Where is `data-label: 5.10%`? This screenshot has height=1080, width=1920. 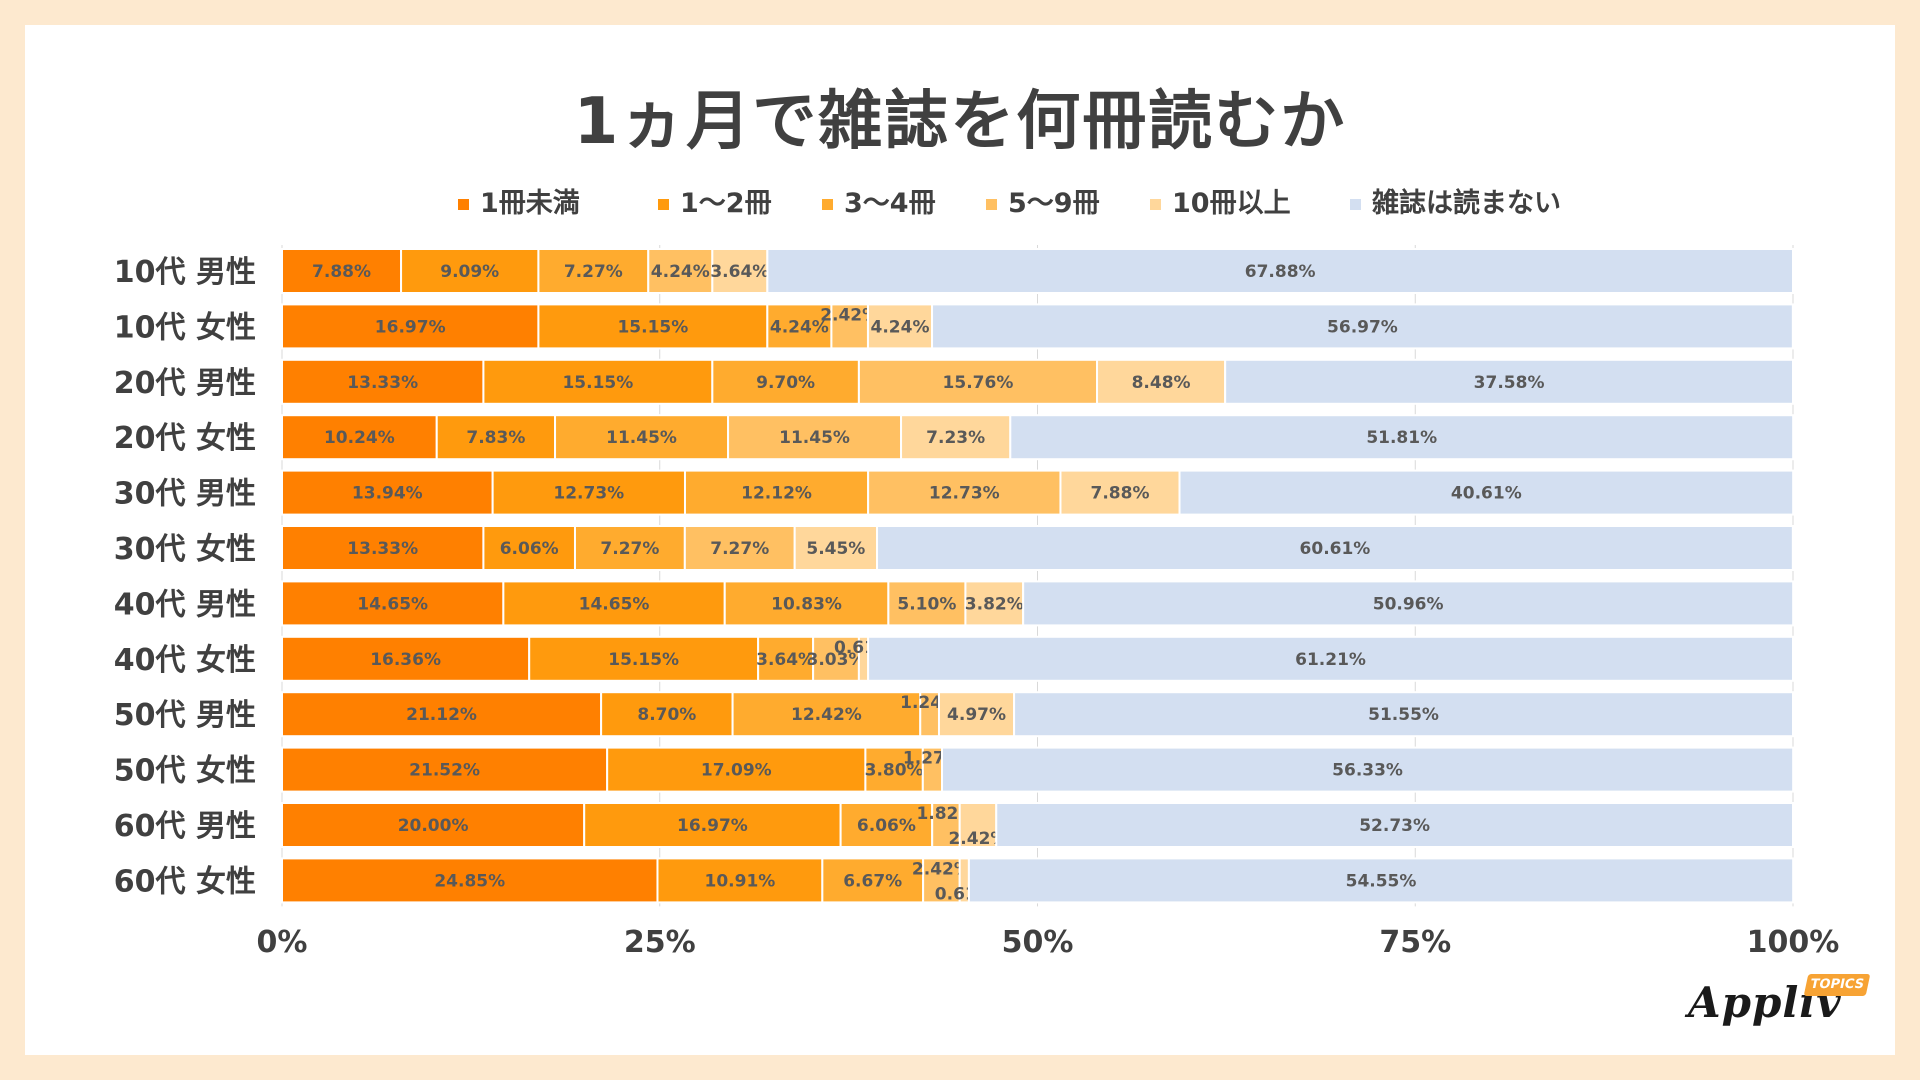
data-label: 5.10% is located at coordinates (926, 604).